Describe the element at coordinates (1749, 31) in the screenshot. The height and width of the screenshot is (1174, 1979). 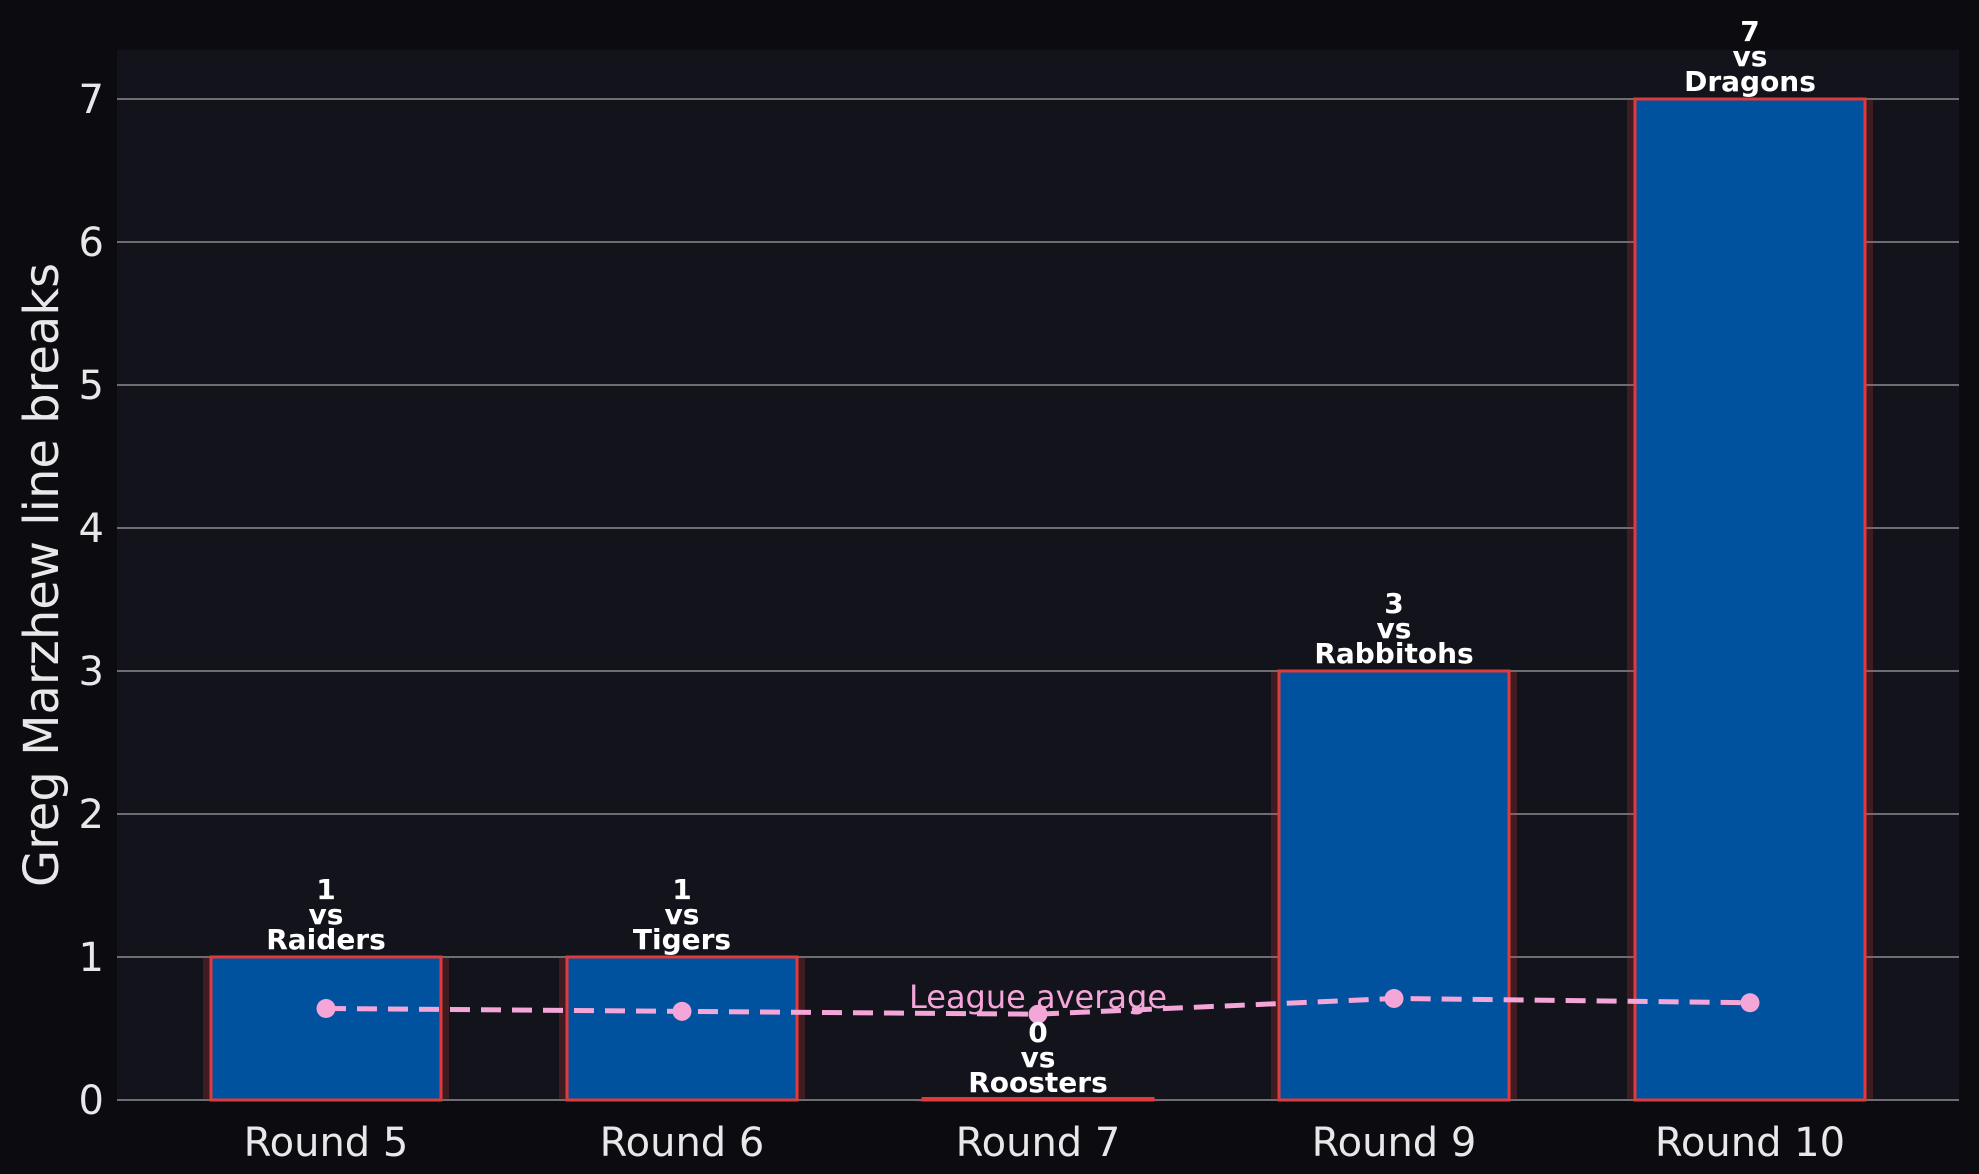
I see `bar-data-label: 7` at that location.